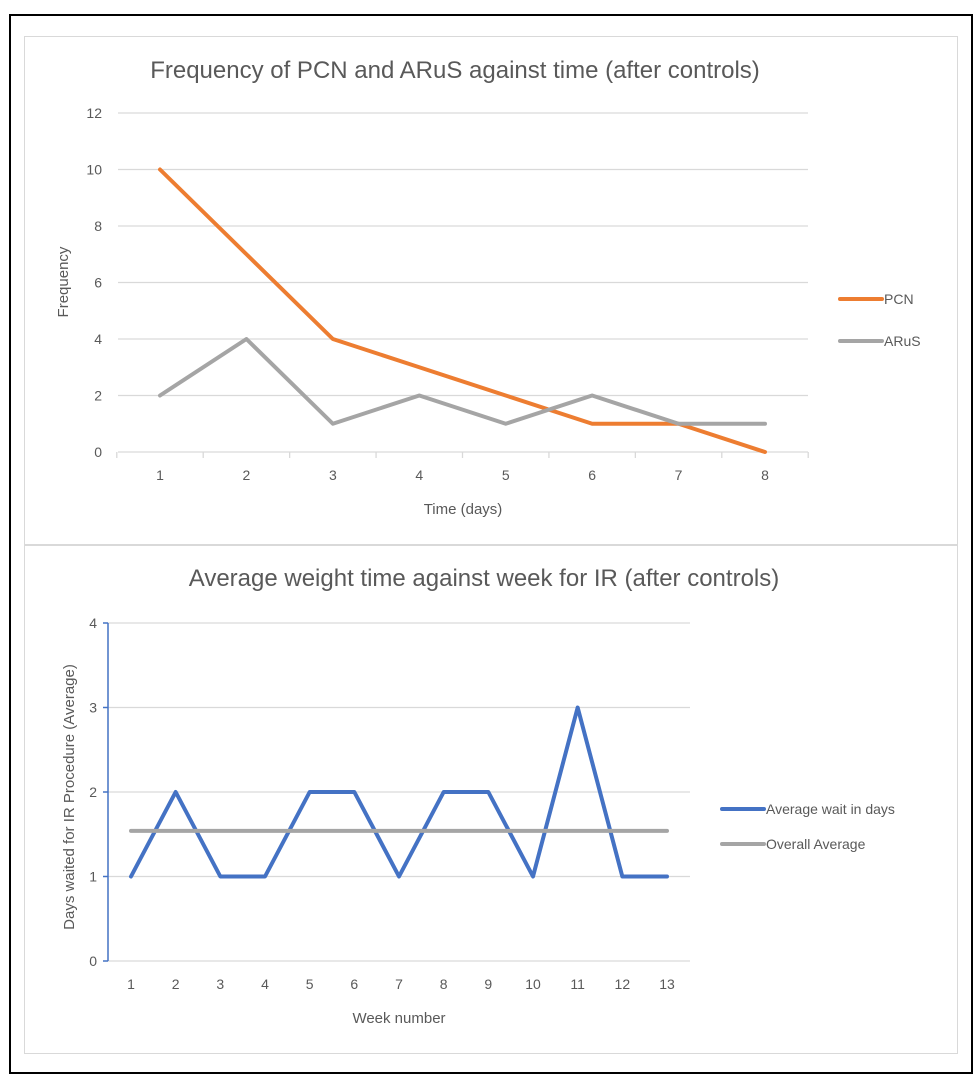  I want to click on y-tick-label: 2, so click(98, 396).